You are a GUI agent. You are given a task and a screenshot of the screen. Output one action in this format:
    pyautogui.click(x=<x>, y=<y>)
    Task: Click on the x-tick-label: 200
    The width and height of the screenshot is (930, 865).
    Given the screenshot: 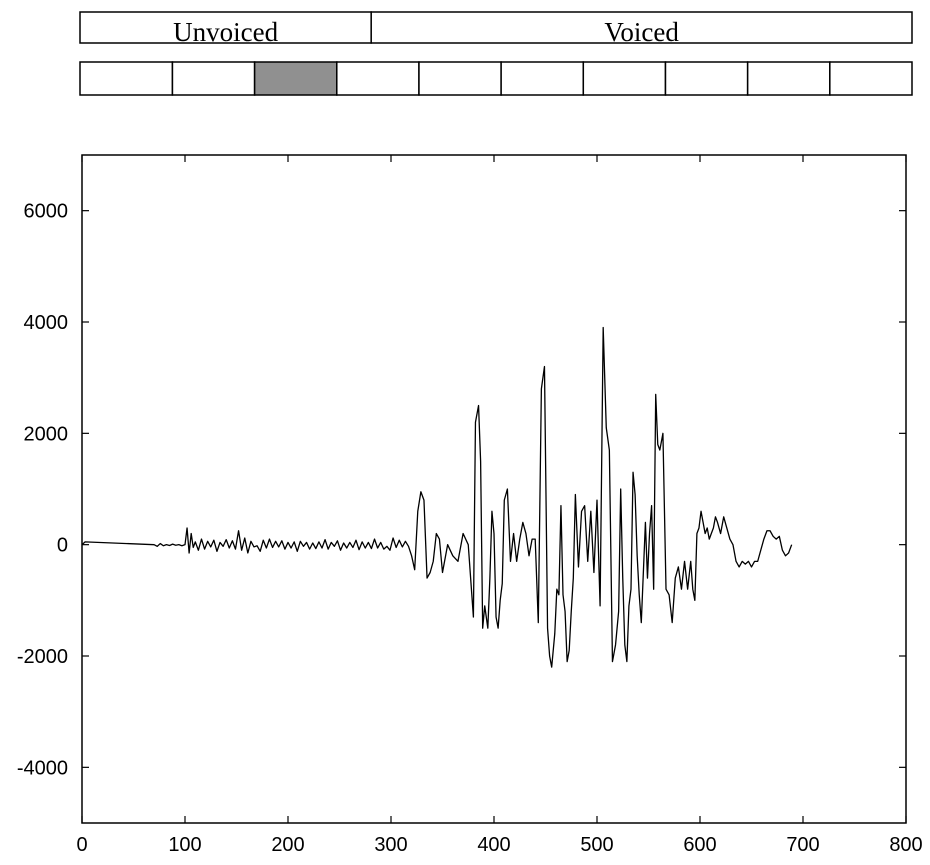 What is the action you would take?
    pyautogui.click(x=287, y=845)
    